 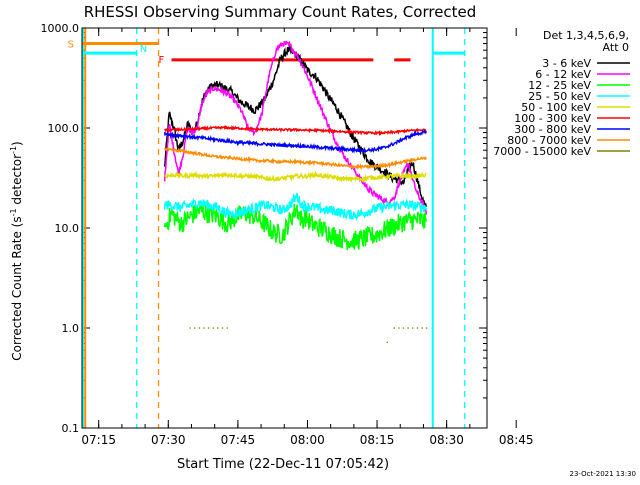 I want to click on attenuator-label: S, so click(x=71, y=44).